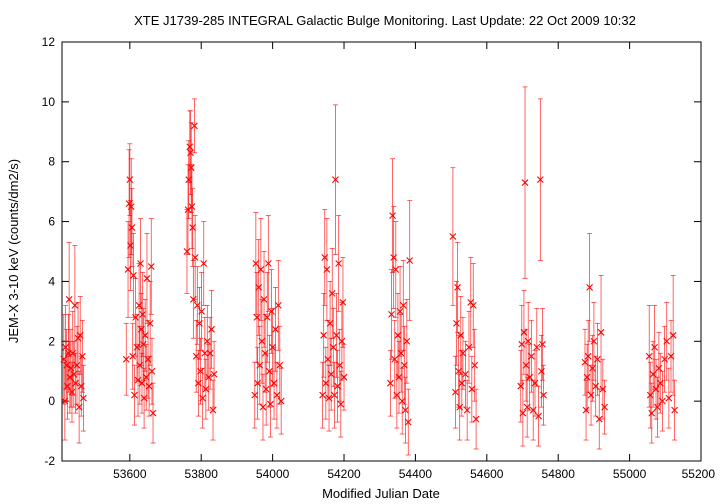 The width and height of the screenshot is (720, 504). Describe the element at coordinates (49, 251) in the screenshot. I see `y-tick-labels: -2 0 2 4 6 8 10 12` at that location.